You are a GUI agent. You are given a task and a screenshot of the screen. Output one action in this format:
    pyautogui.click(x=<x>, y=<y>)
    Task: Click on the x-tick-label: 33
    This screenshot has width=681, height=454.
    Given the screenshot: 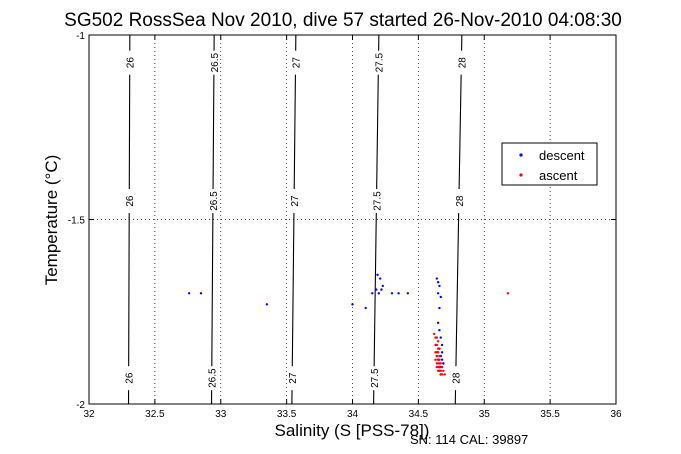 What is the action you would take?
    pyautogui.click(x=221, y=414)
    